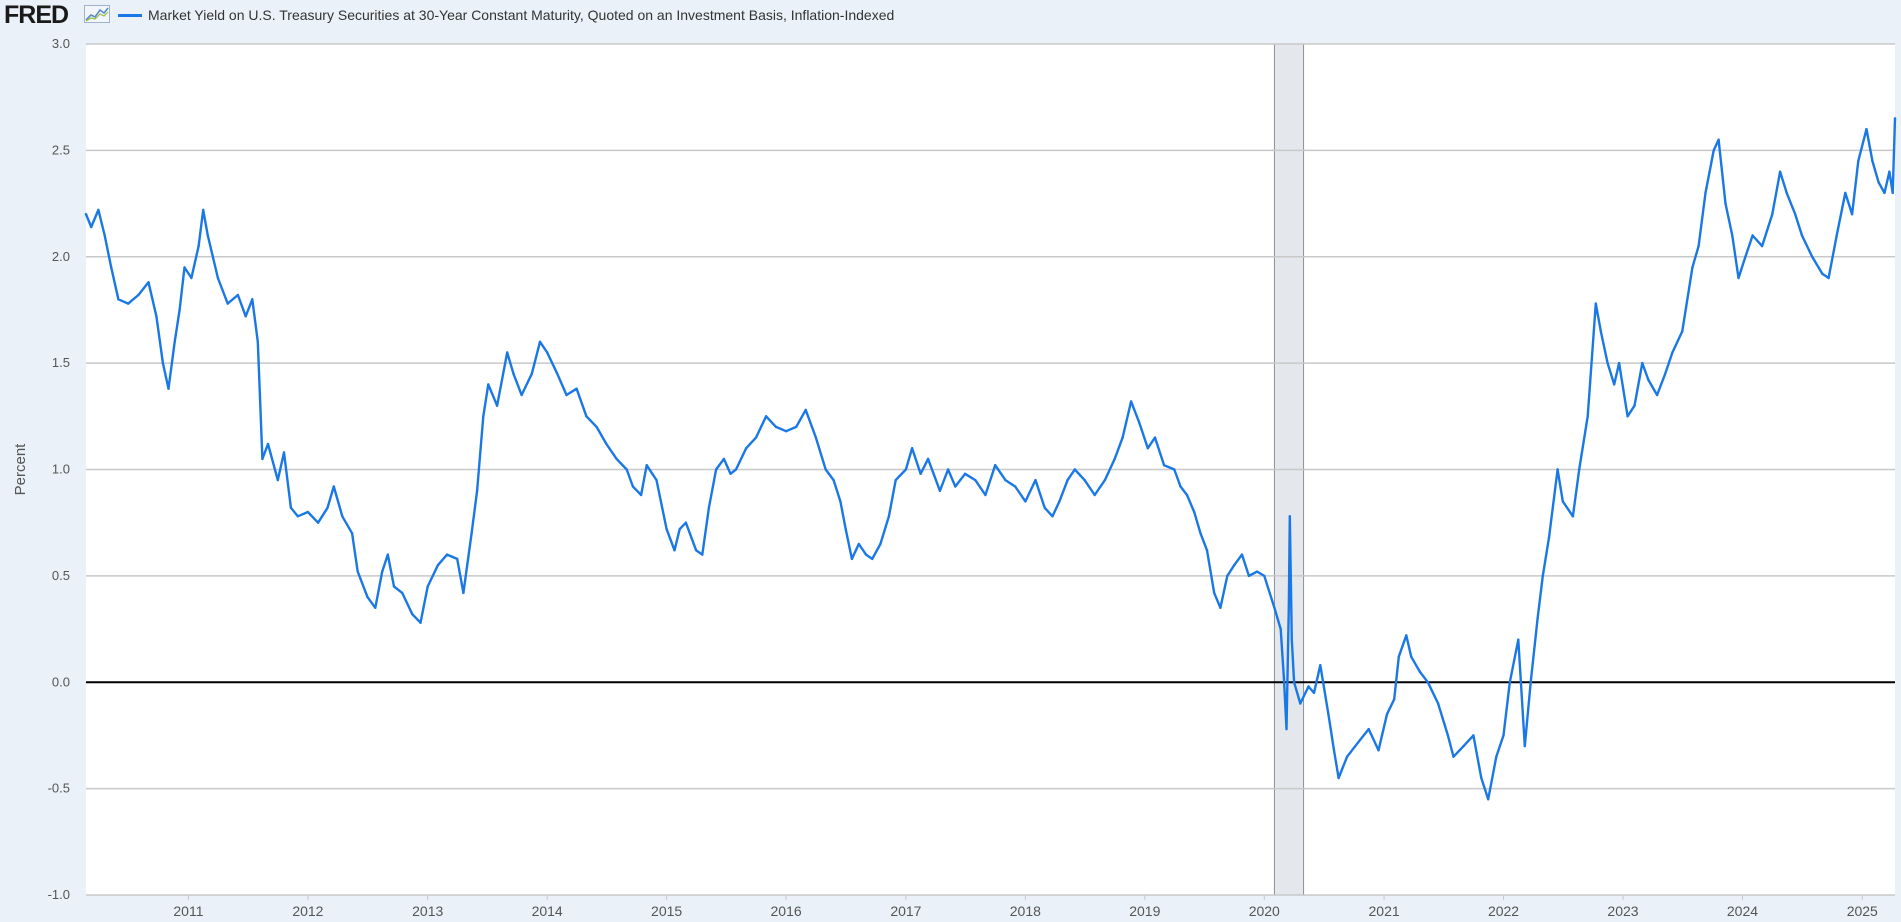 Image resolution: width=1901 pixels, height=922 pixels. I want to click on y-tick-label: 0.5, so click(61, 575).